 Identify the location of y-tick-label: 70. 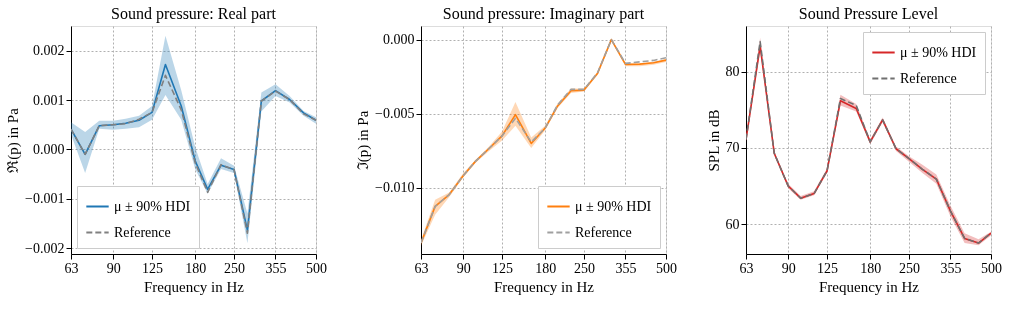
(732, 148).